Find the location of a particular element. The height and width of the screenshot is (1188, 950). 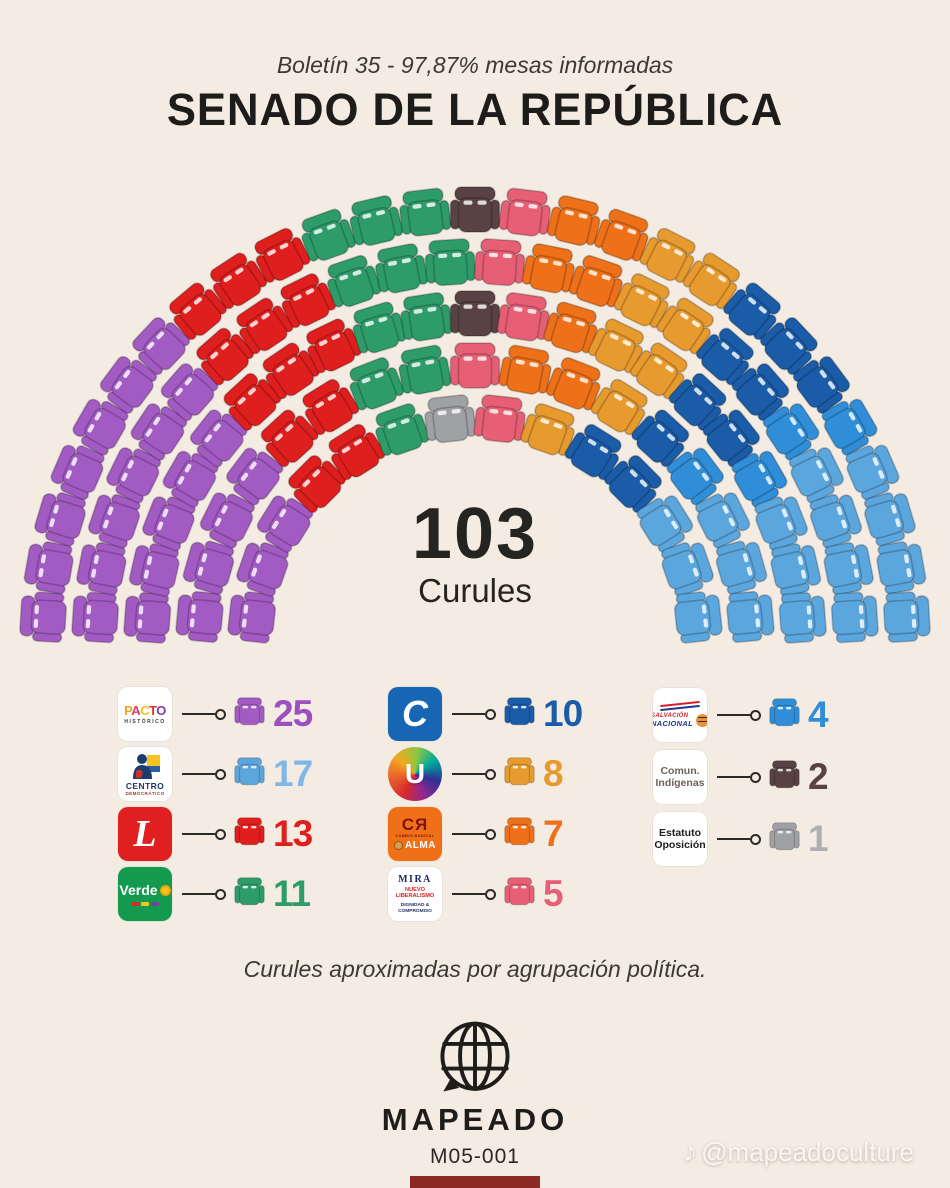

label-line: Estatuto is located at coordinates (680, 832).